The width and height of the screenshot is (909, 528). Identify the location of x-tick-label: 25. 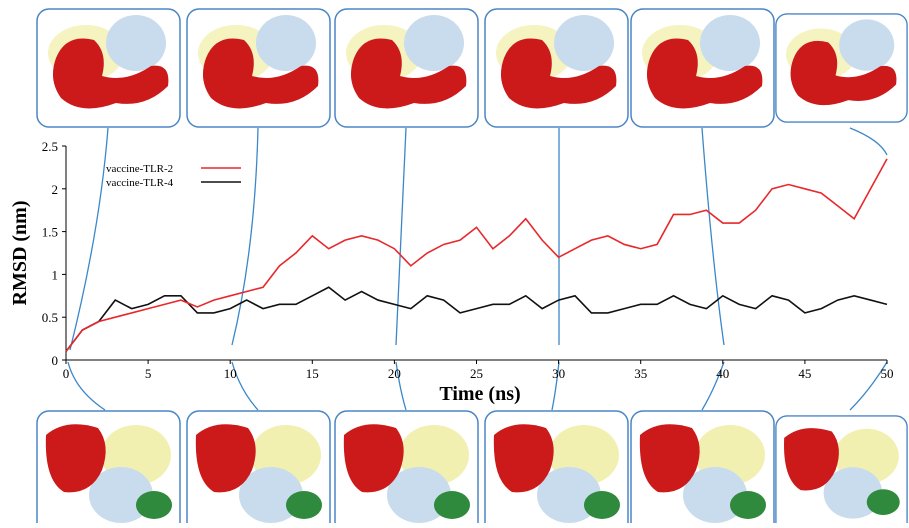
(476, 373).